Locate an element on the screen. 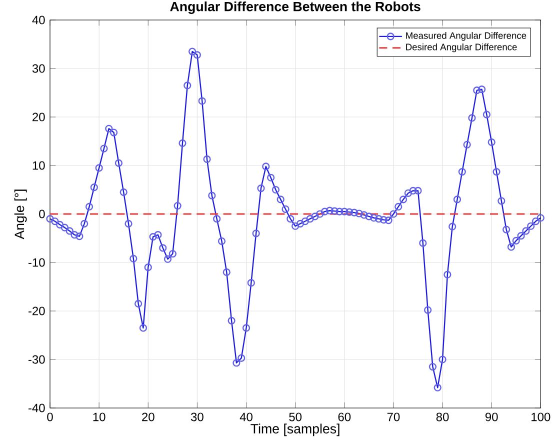  x-tick-label: 40 is located at coordinates (246, 417).